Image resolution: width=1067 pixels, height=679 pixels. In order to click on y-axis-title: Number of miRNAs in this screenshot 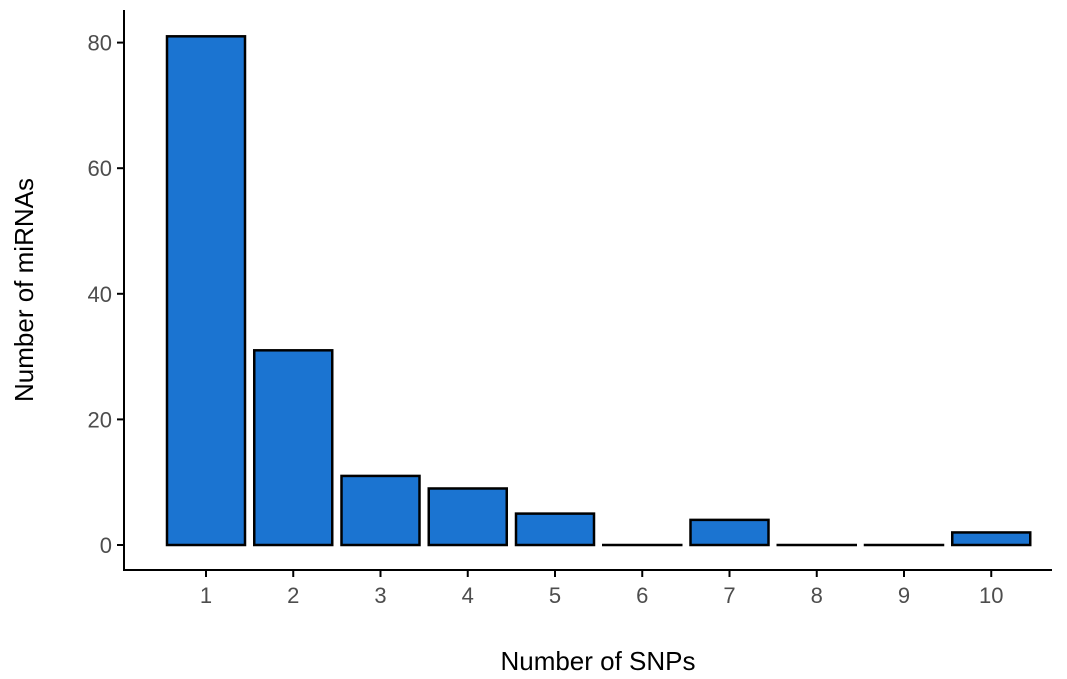, I will do `click(24, 290)`.